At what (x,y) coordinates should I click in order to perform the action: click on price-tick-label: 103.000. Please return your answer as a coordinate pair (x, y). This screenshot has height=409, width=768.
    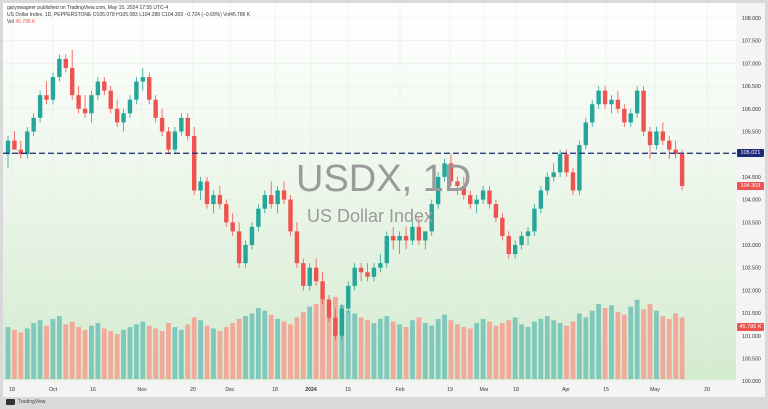
    Looking at the image, I should click on (751, 246).